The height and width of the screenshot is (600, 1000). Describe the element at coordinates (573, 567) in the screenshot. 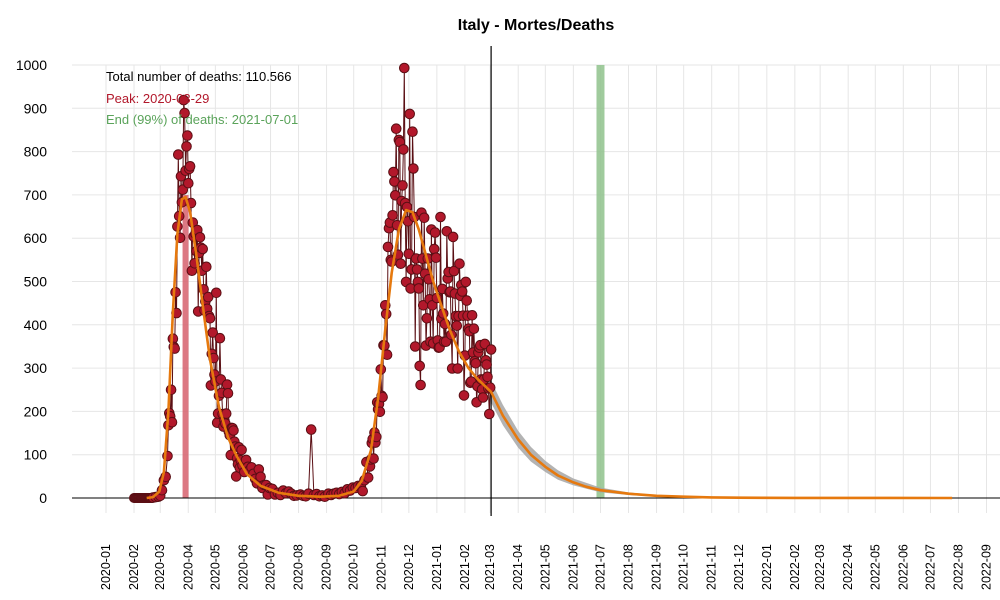

I see `x-tick-label: 2021-06` at that location.